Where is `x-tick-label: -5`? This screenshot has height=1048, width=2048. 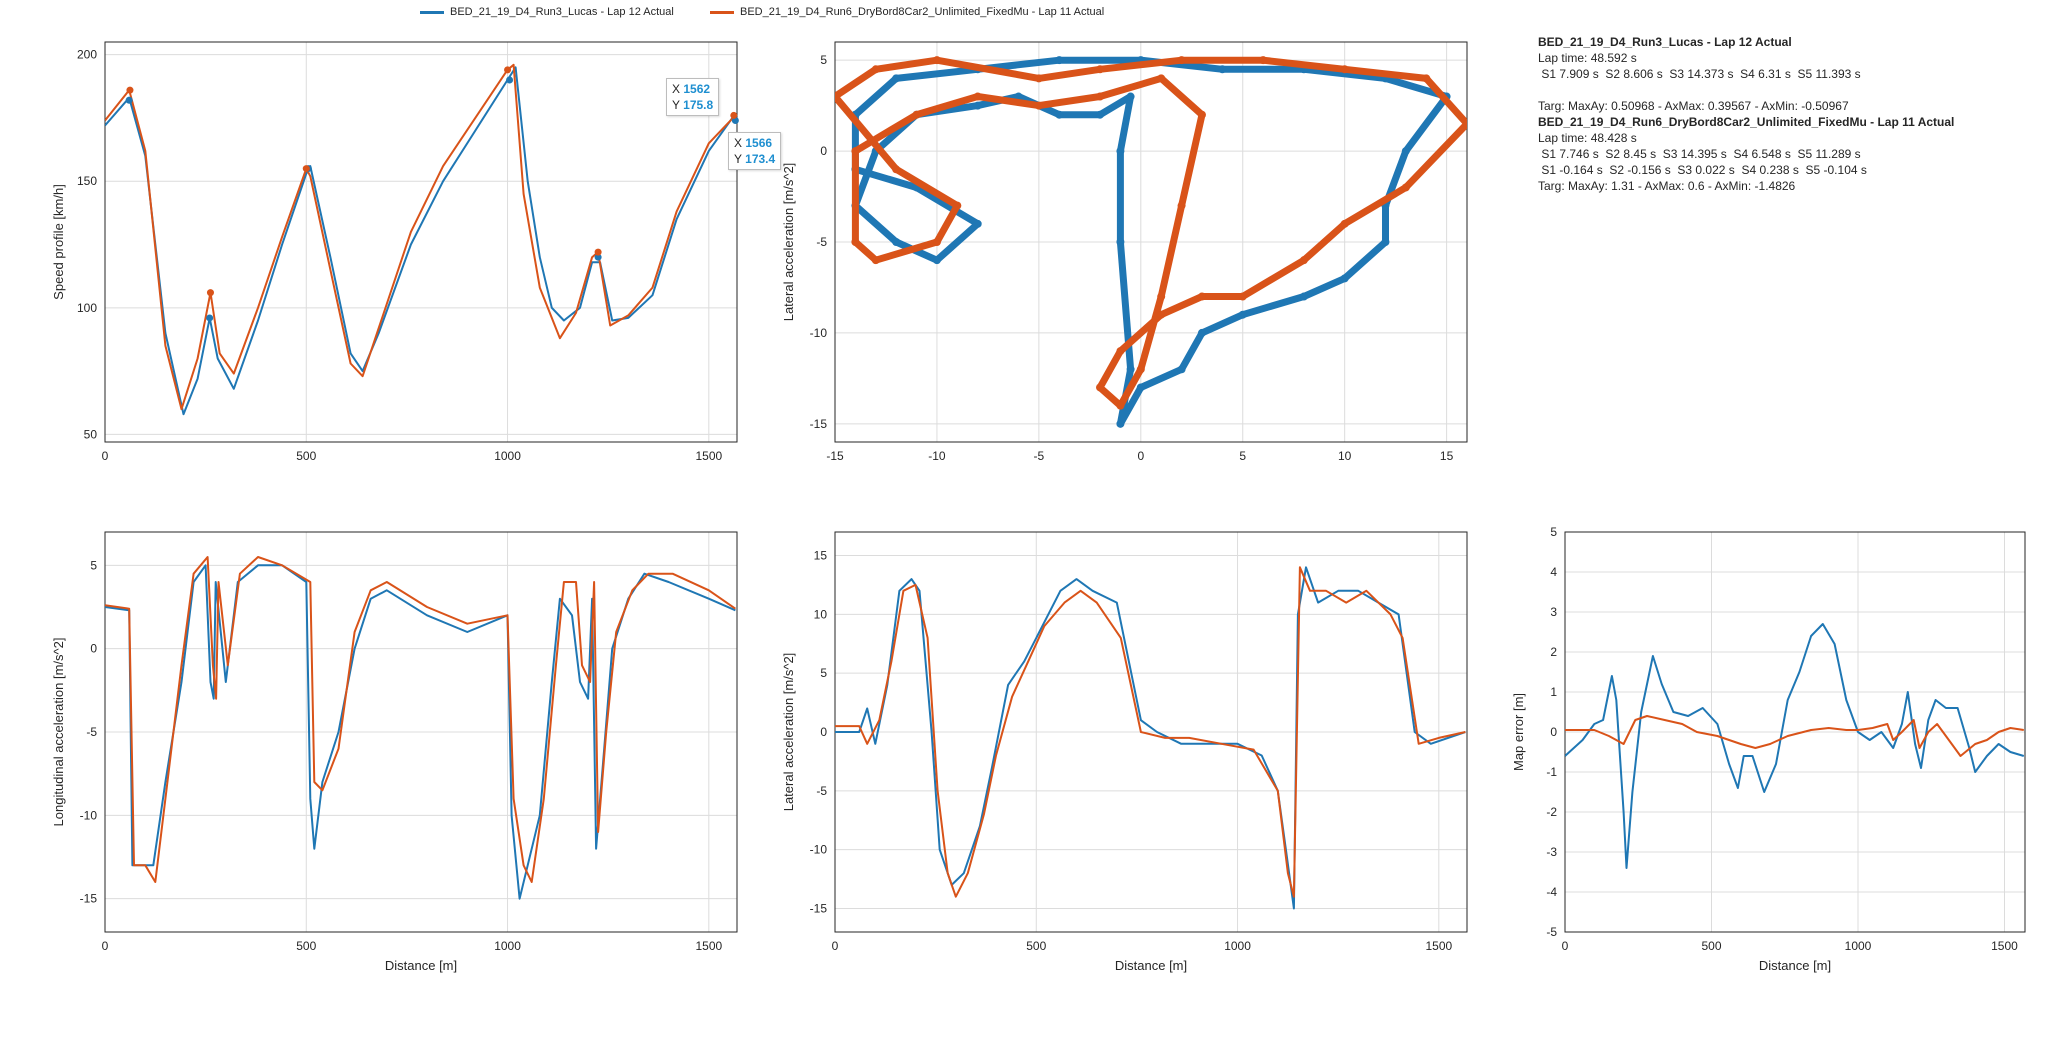
x-tick-label: -5 is located at coordinates (1039, 456).